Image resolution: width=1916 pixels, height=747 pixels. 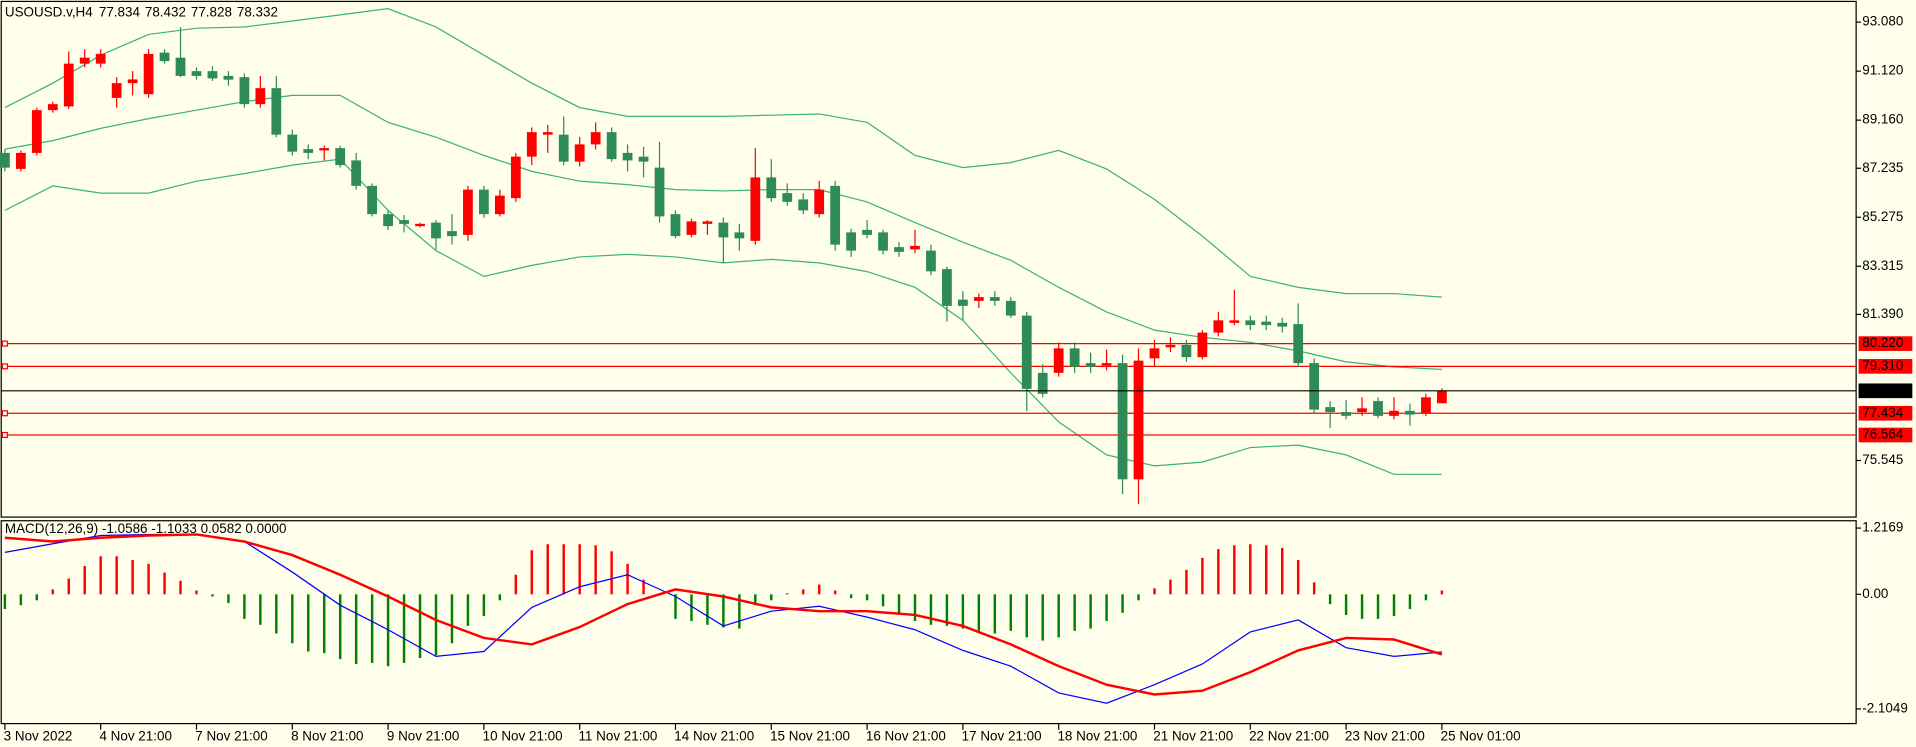 I want to click on high-value: 78.432, so click(x=165, y=11).